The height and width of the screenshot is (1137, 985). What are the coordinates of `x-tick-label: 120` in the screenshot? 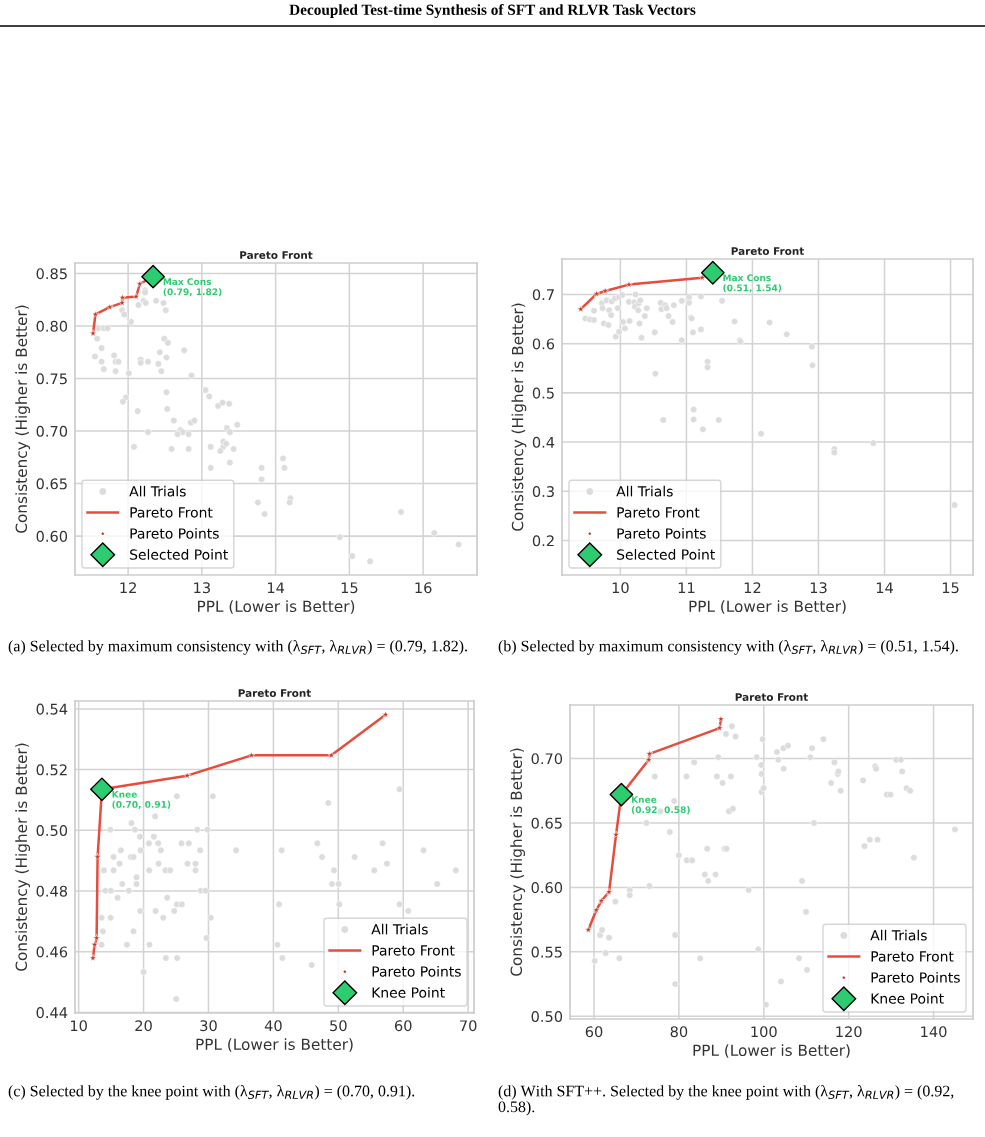 It's located at (849, 1032).